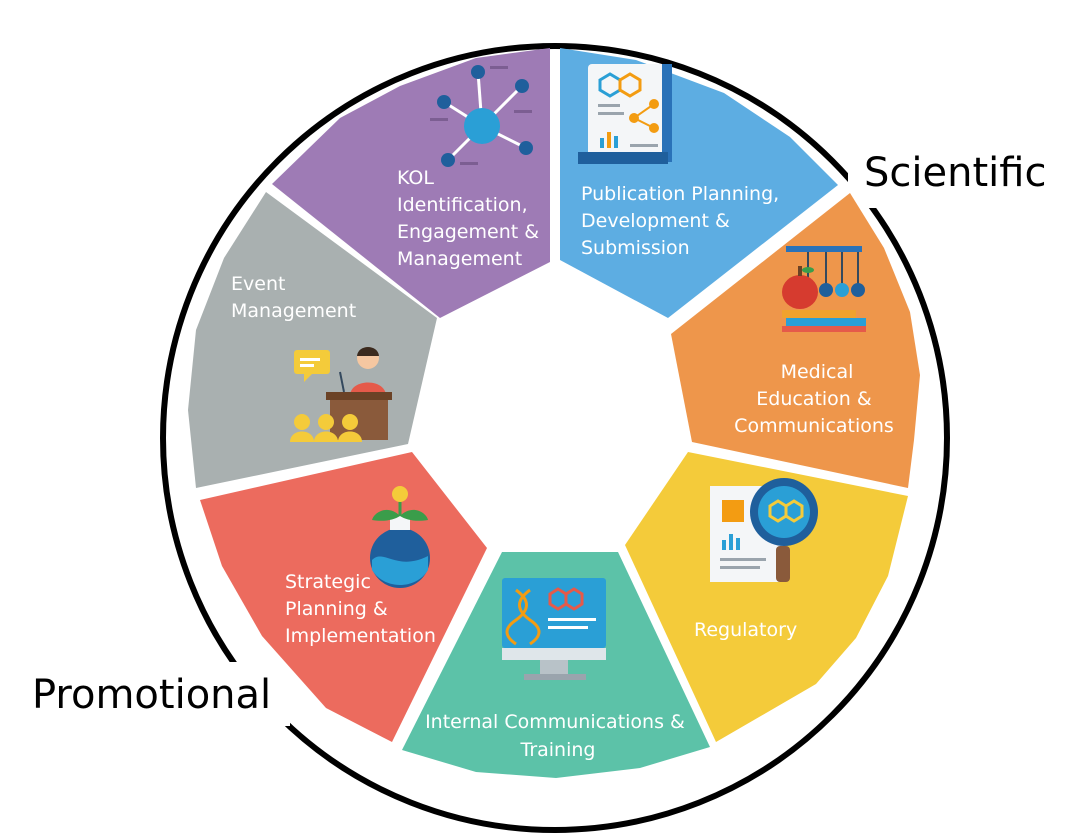 The image size is (1090, 833). Describe the element at coordinates (360, 609) in the screenshot. I see `strategic-planning-label: Strategic Planning & Implementation` at that location.